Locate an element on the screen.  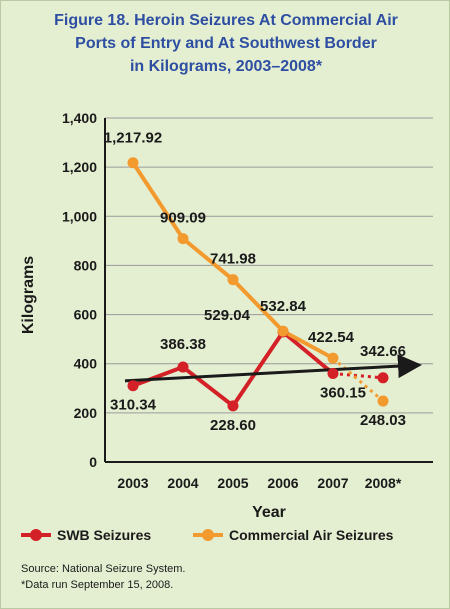
data-label: 741.98 is located at coordinates (233, 259).